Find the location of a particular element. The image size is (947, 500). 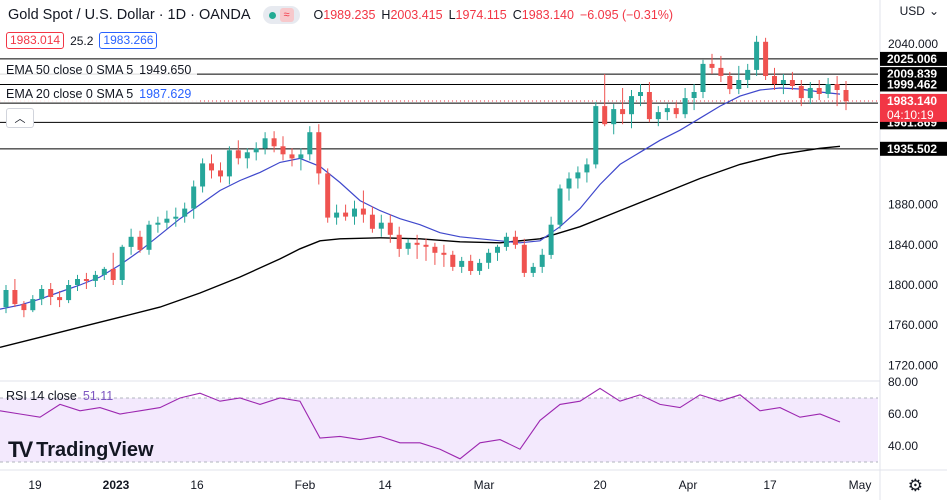

time-tick-label: Feb is located at coordinates (305, 485).